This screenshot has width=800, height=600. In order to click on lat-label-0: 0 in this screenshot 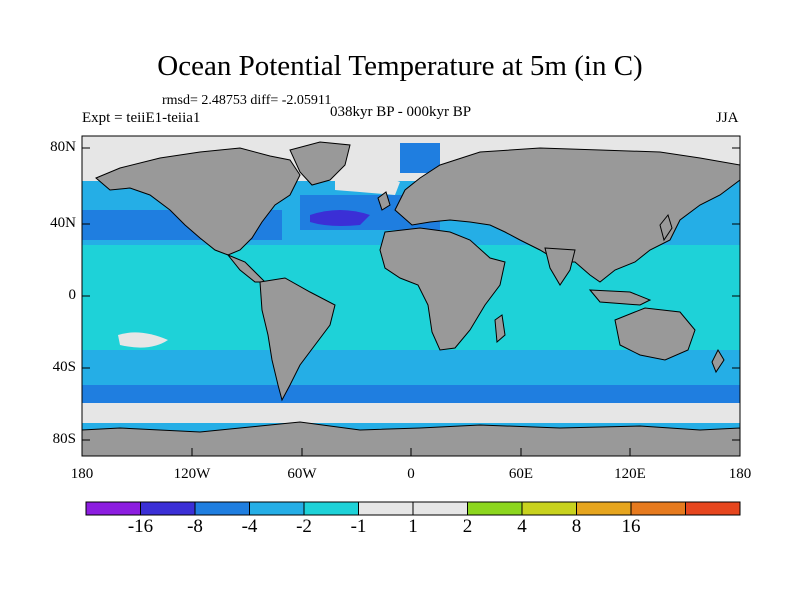, I will do `click(72, 295)`.